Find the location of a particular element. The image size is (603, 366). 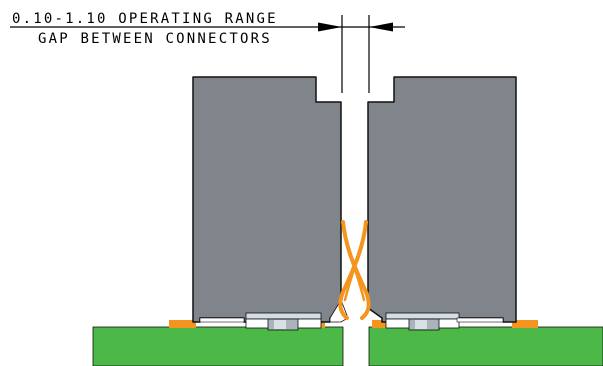

right-post-highlight is located at coordinates (421, 324).